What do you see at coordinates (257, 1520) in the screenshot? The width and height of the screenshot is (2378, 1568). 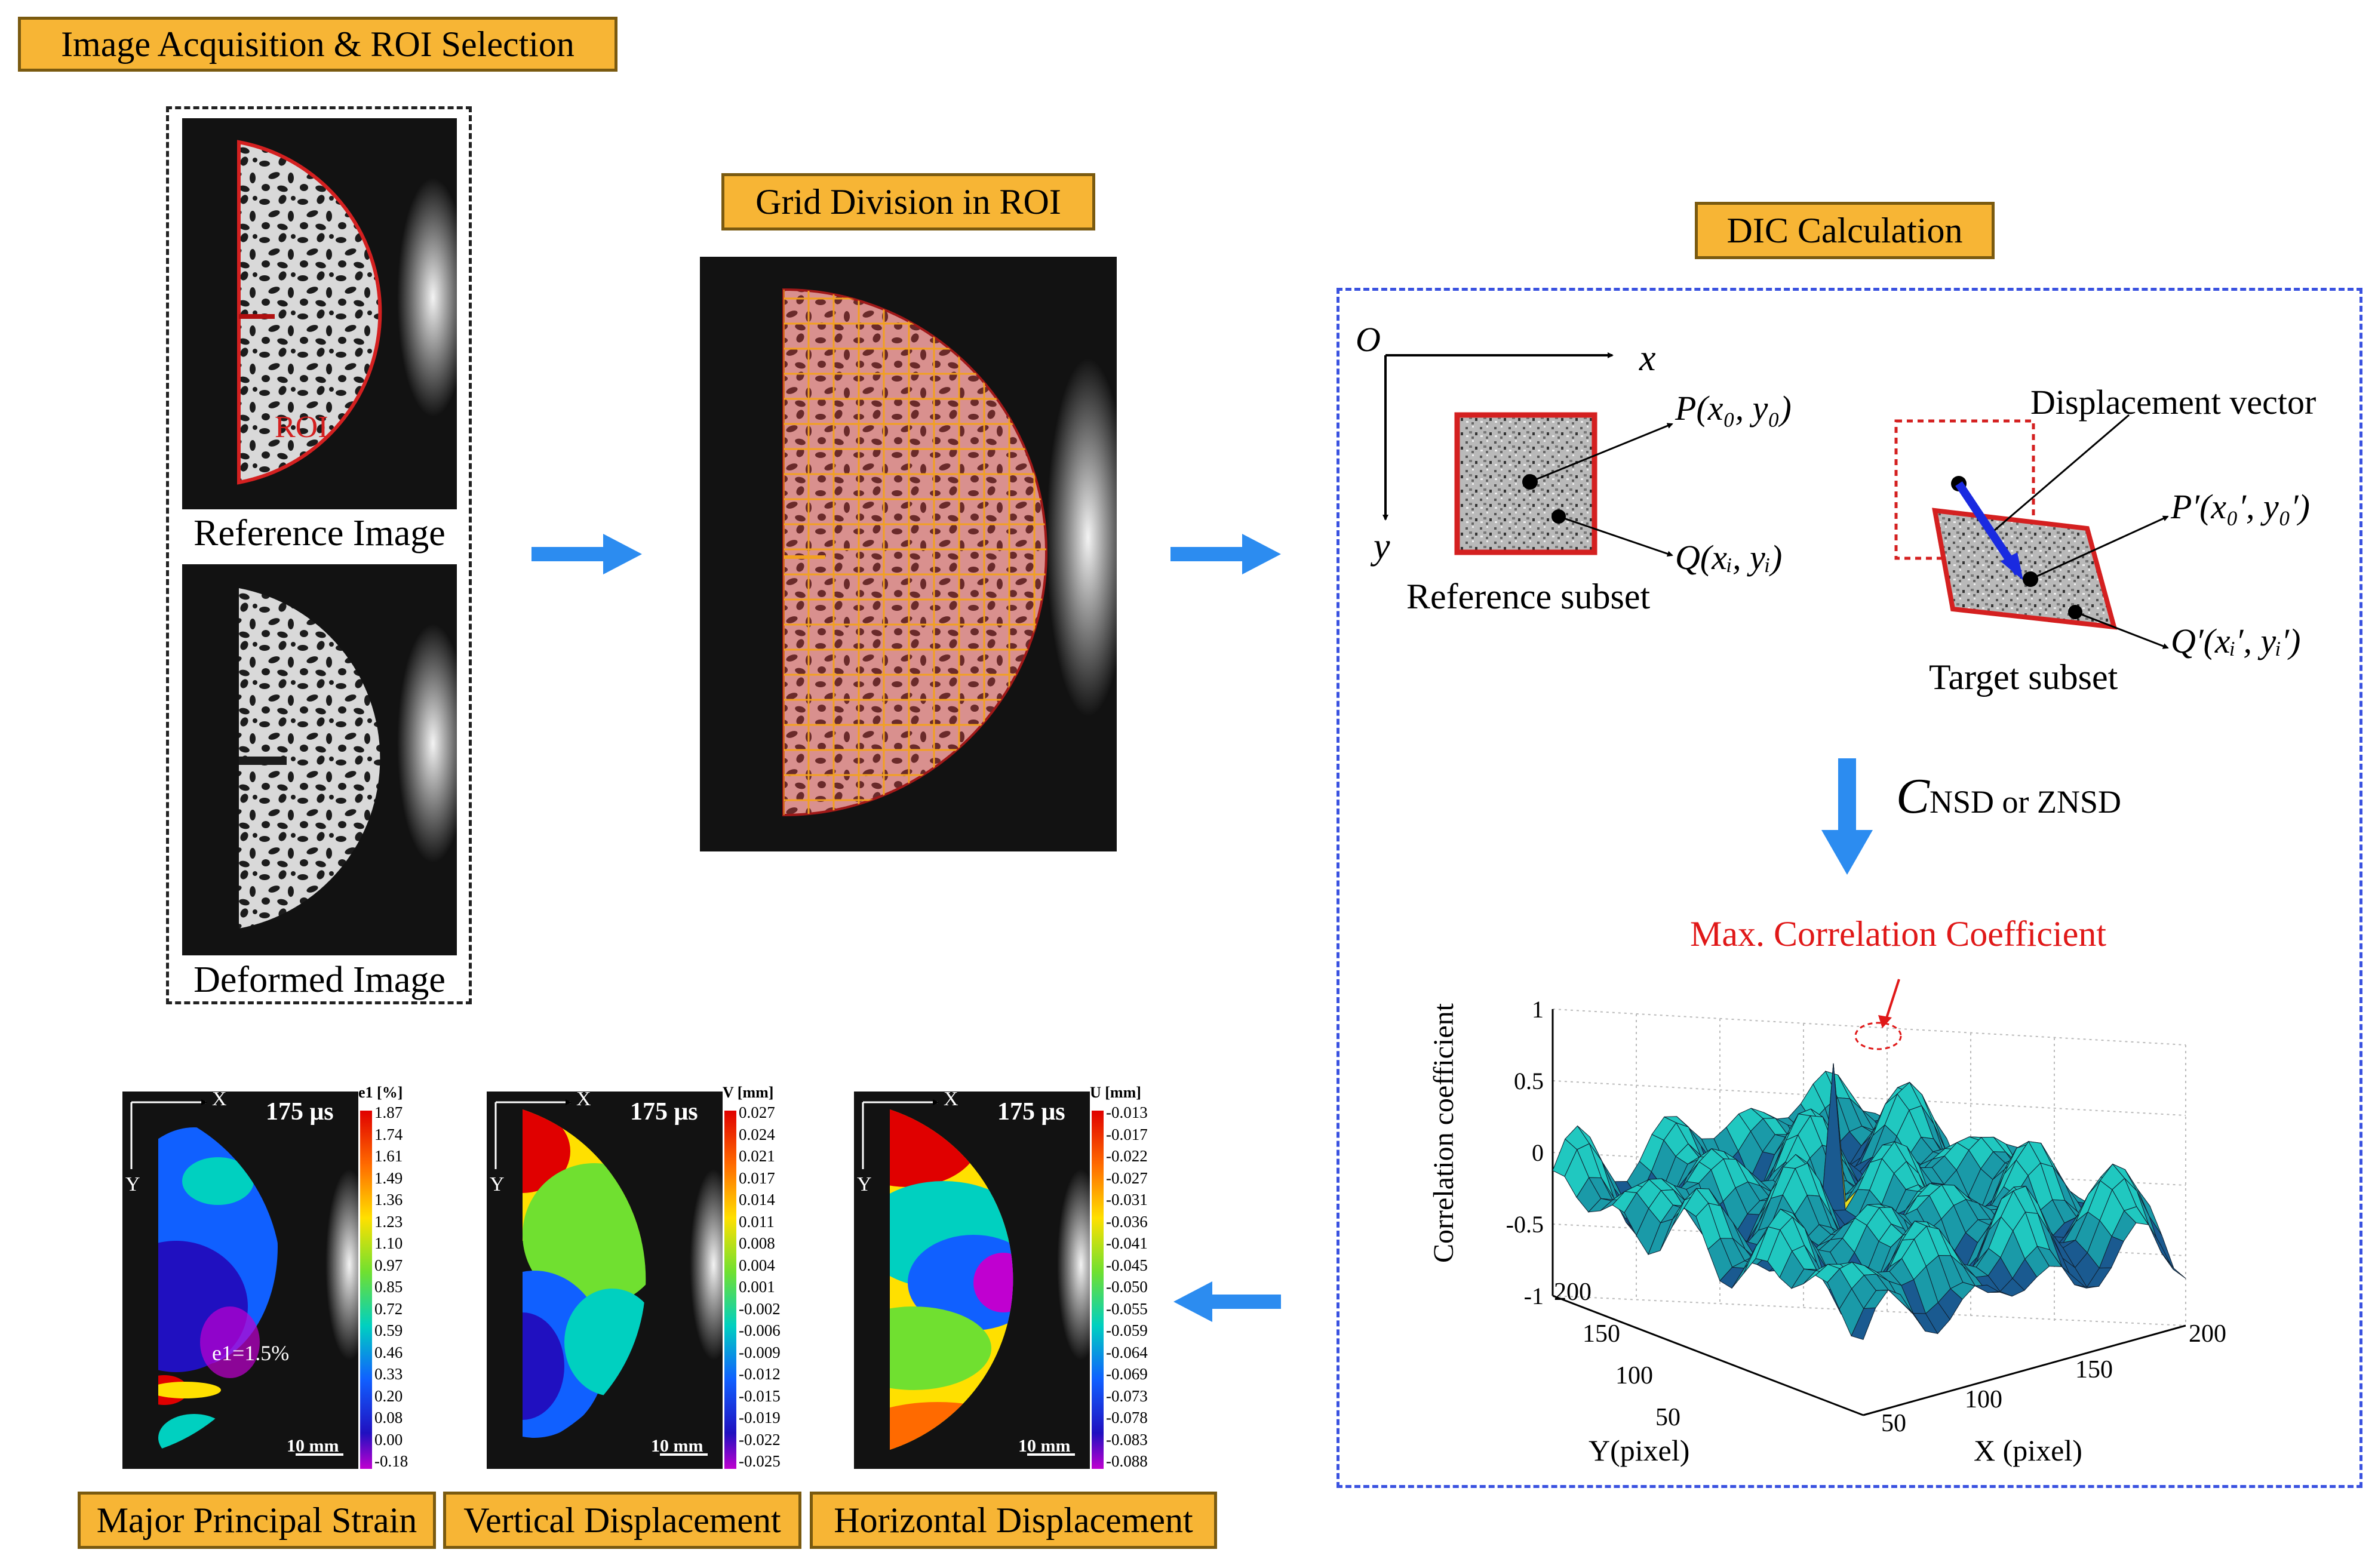 I see `result-caption-0: Major Principal Strain` at bounding box center [257, 1520].